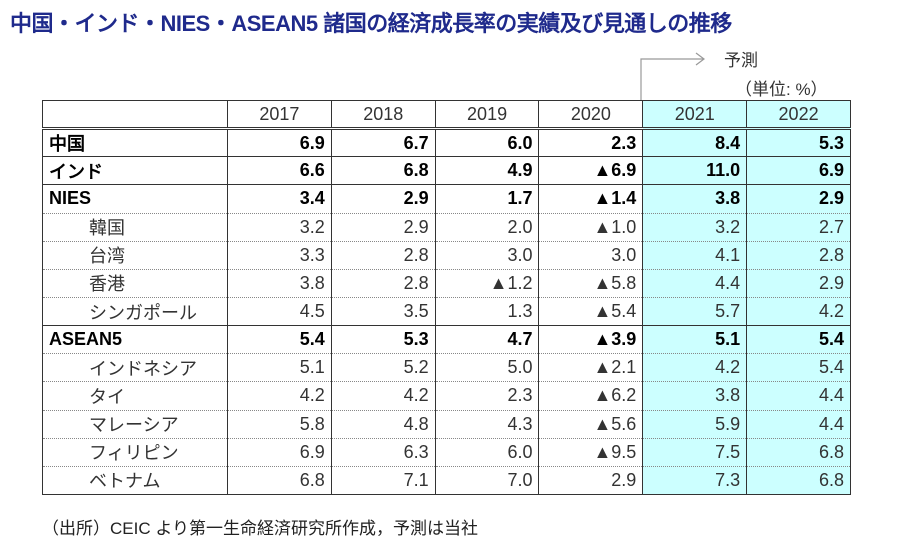 The image size is (920, 552). Describe the element at coordinates (591, 312) in the screenshot. I see `cell-value: ▲5.4` at that location.